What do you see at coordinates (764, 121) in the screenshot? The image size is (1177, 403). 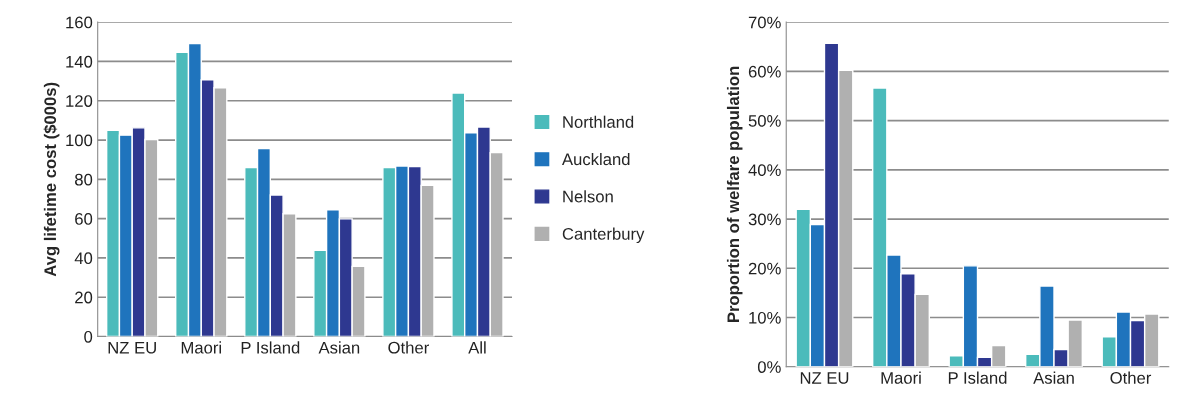 I see `y-tick-label: 50%` at bounding box center [764, 121].